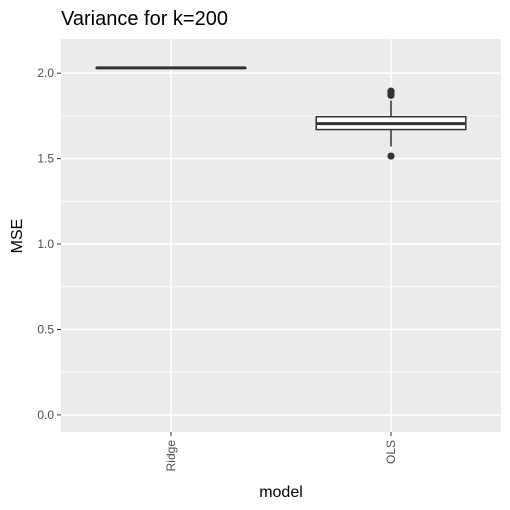 This screenshot has height=510, width=510. Describe the element at coordinates (171, 456) in the screenshot. I see `x-tick-label-ridge: Ridge` at that location.